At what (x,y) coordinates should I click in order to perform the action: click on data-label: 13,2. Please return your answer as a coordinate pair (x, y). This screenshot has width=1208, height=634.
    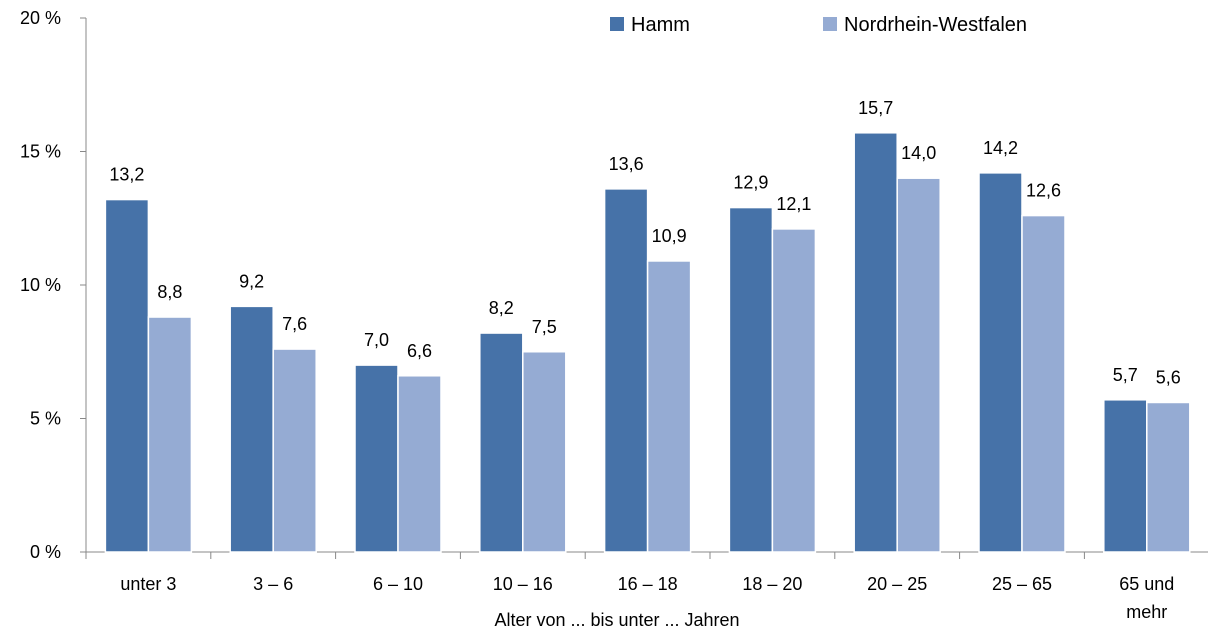
    Looking at the image, I should click on (126, 175).